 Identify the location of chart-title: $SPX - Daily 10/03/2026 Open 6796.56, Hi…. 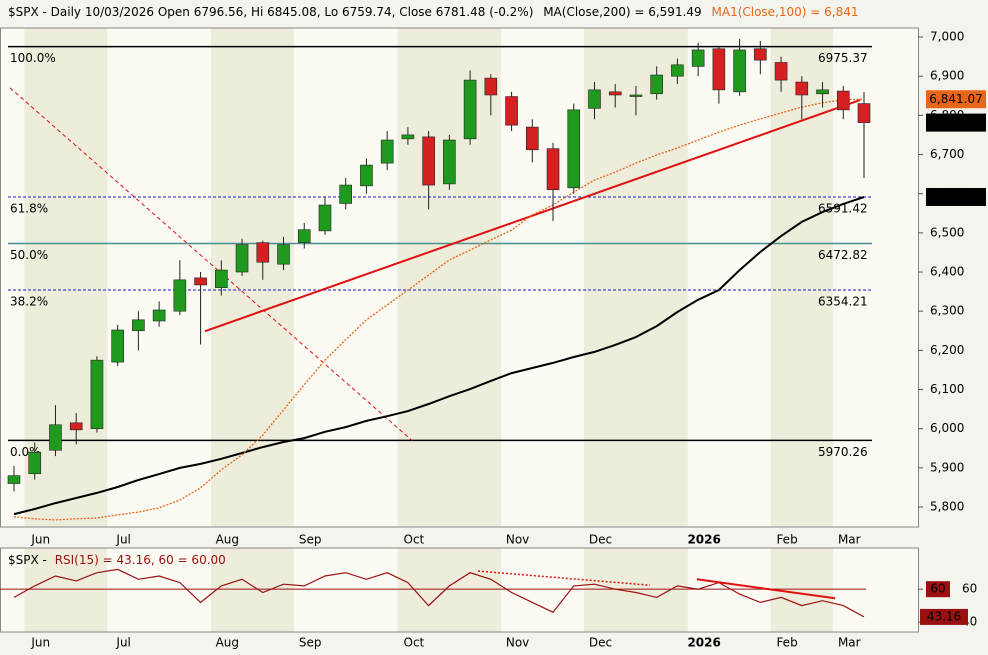
(433, 12).